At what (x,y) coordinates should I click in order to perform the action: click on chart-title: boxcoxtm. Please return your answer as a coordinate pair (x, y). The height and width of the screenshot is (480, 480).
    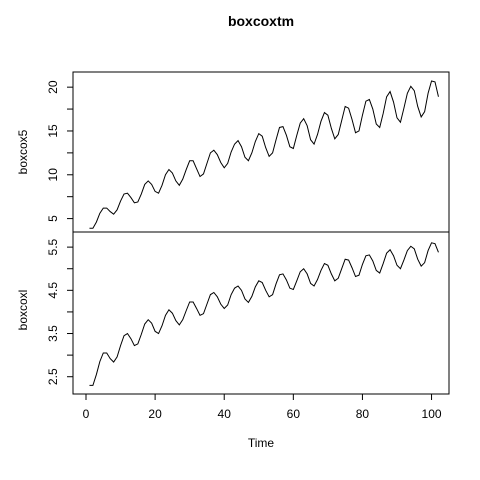
    Looking at the image, I should click on (261, 21).